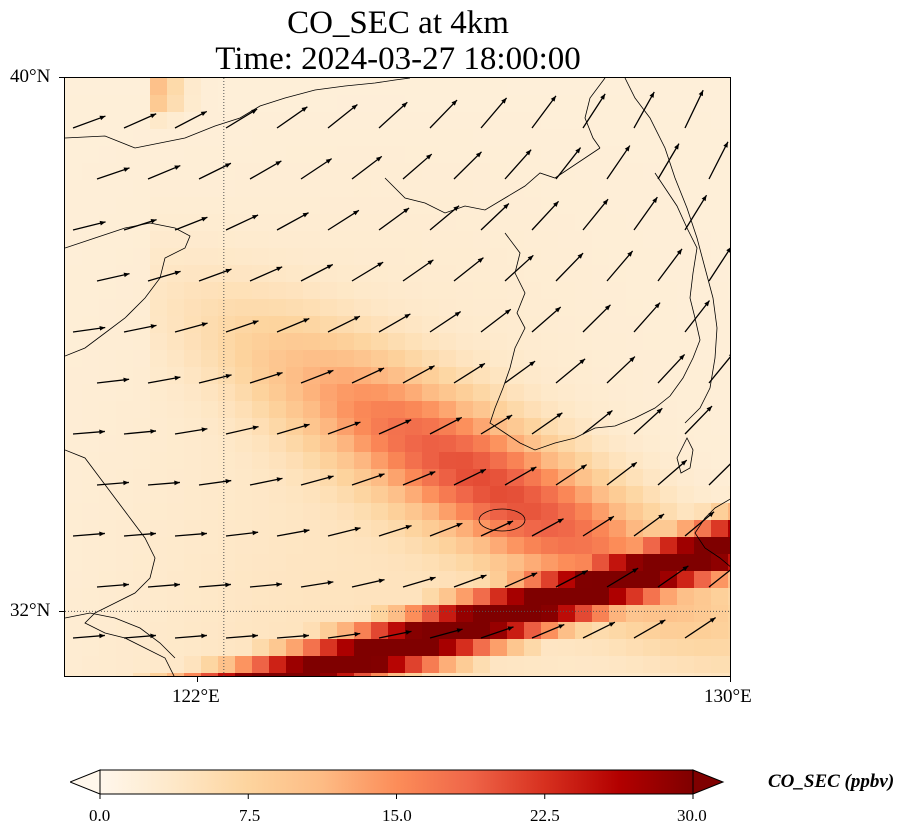  I want to click on coastline-yangtze, so click(120, 635).